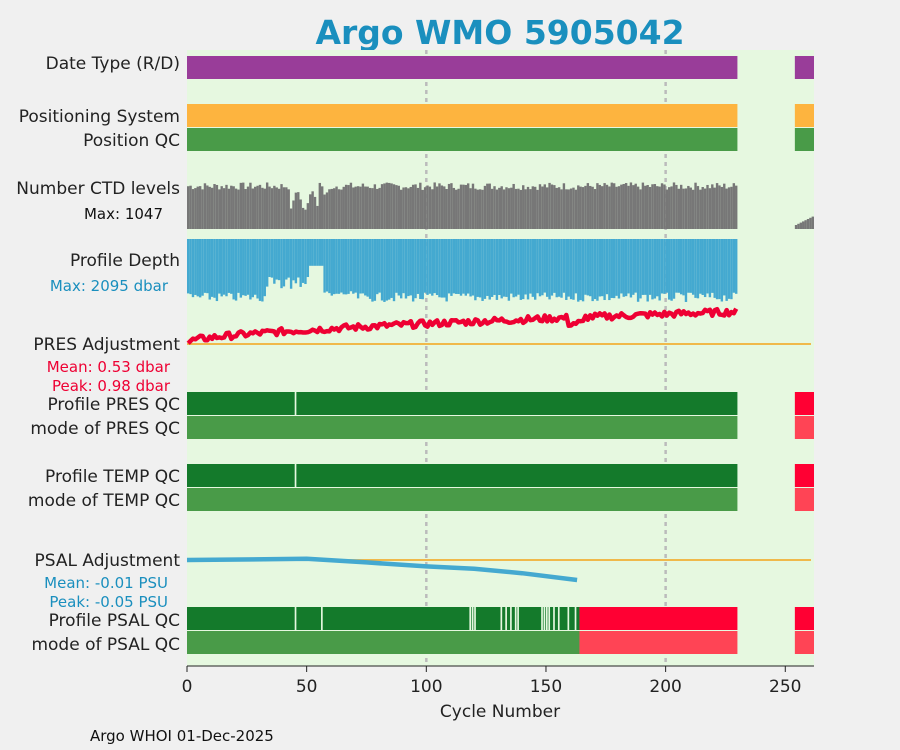  What do you see at coordinates (500, 712) in the screenshot?
I see `x-axis-label: Cycle Number` at bounding box center [500, 712].